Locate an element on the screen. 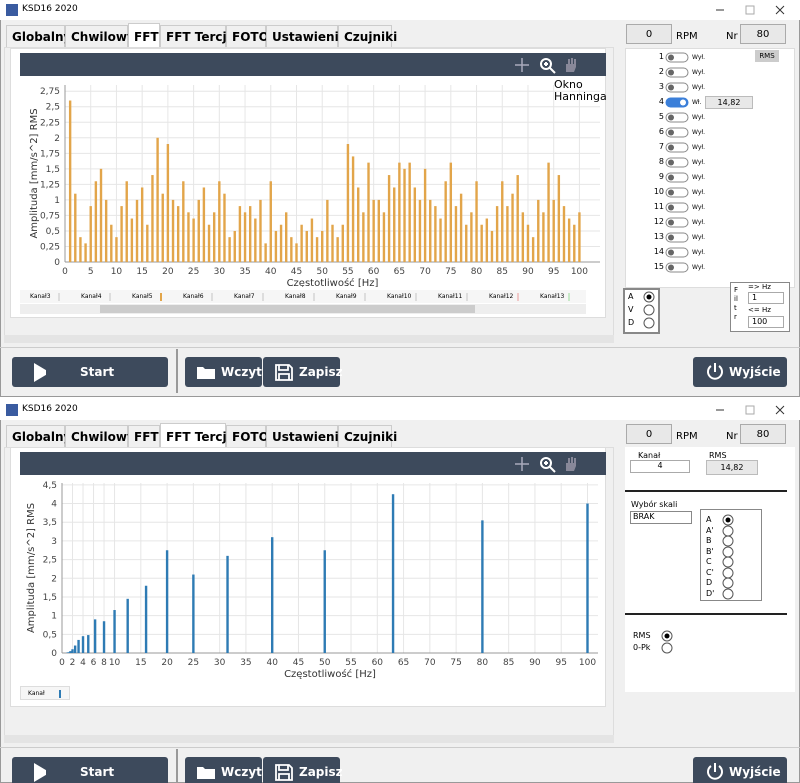  button-label: Wyjście is located at coordinates (755, 372).